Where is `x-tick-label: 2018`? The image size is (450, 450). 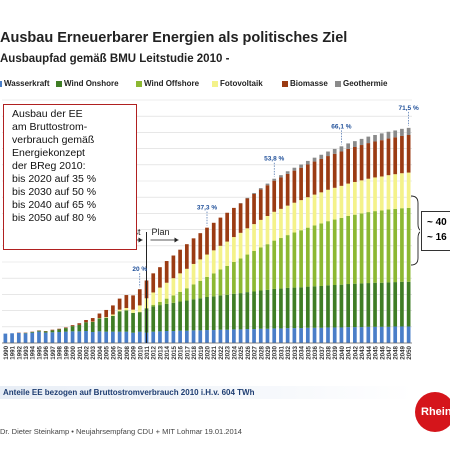 x-tick-label: 2018 is located at coordinates (194, 352).